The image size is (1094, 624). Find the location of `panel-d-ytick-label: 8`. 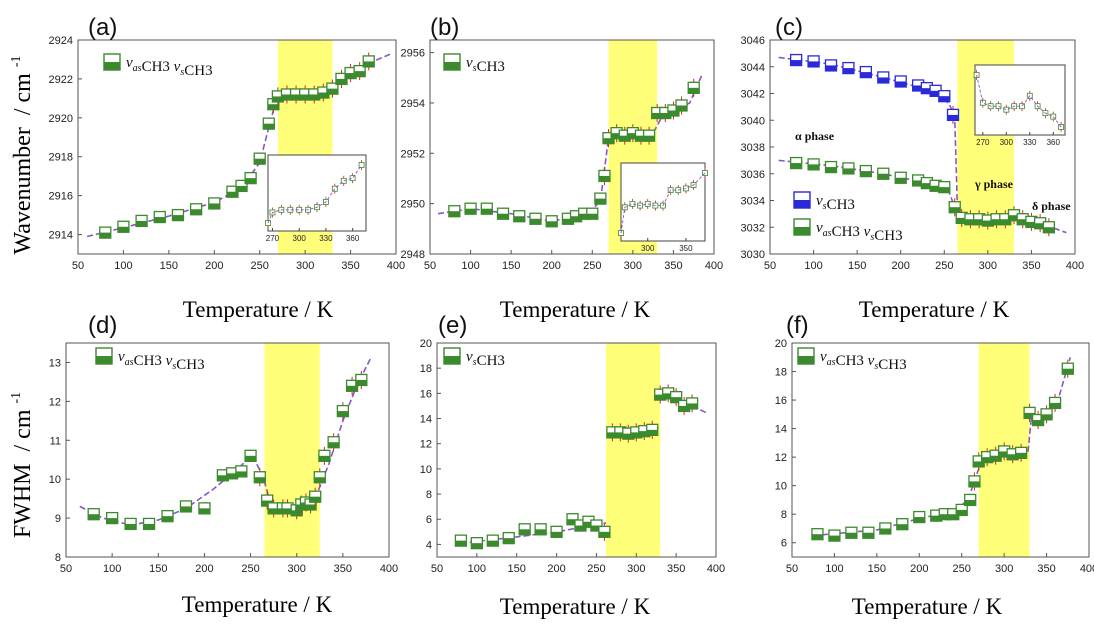

panel-d-ytick-label: 8 is located at coordinates (58, 558).